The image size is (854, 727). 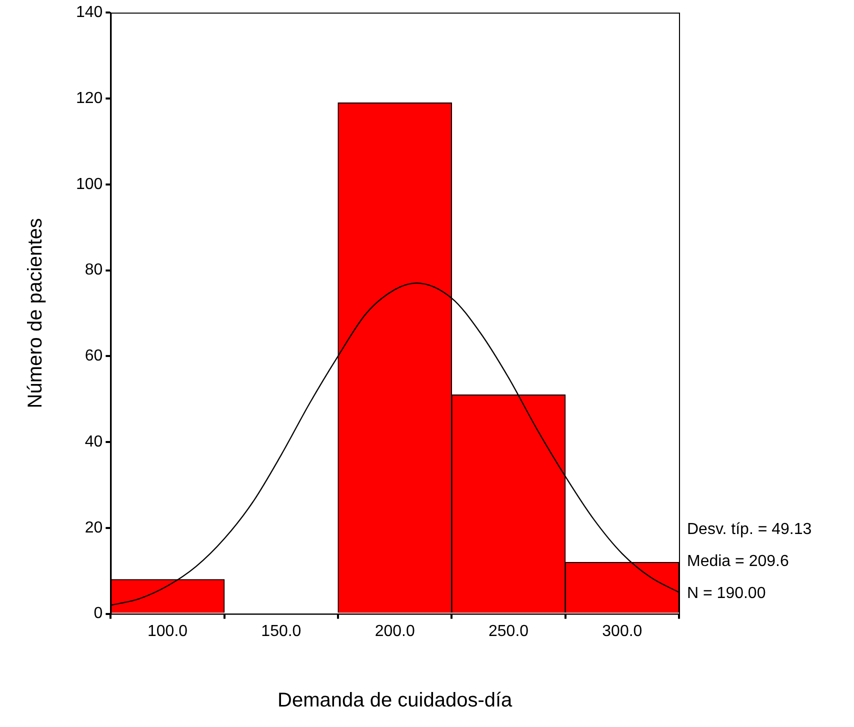 What do you see at coordinates (89, 184) in the screenshot?
I see `y-tick-label: 100` at bounding box center [89, 184].